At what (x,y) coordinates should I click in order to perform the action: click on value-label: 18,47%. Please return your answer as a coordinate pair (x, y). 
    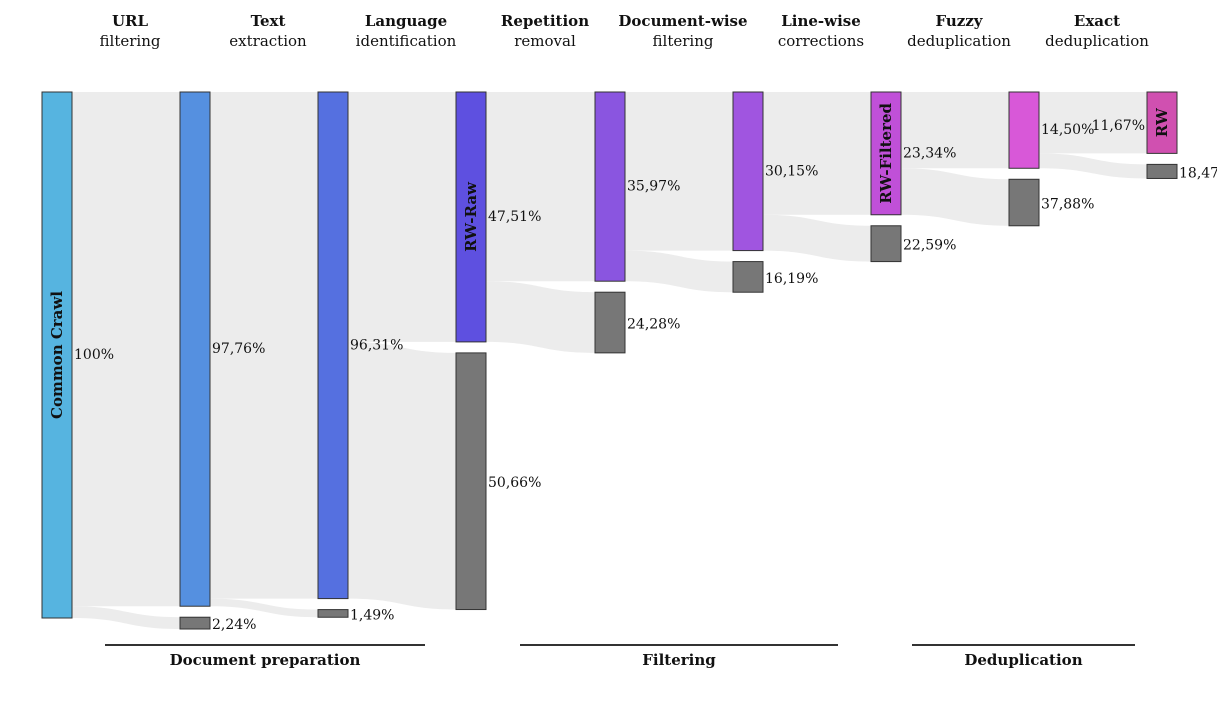
    Looking at the image, I should click on (1198, 173).